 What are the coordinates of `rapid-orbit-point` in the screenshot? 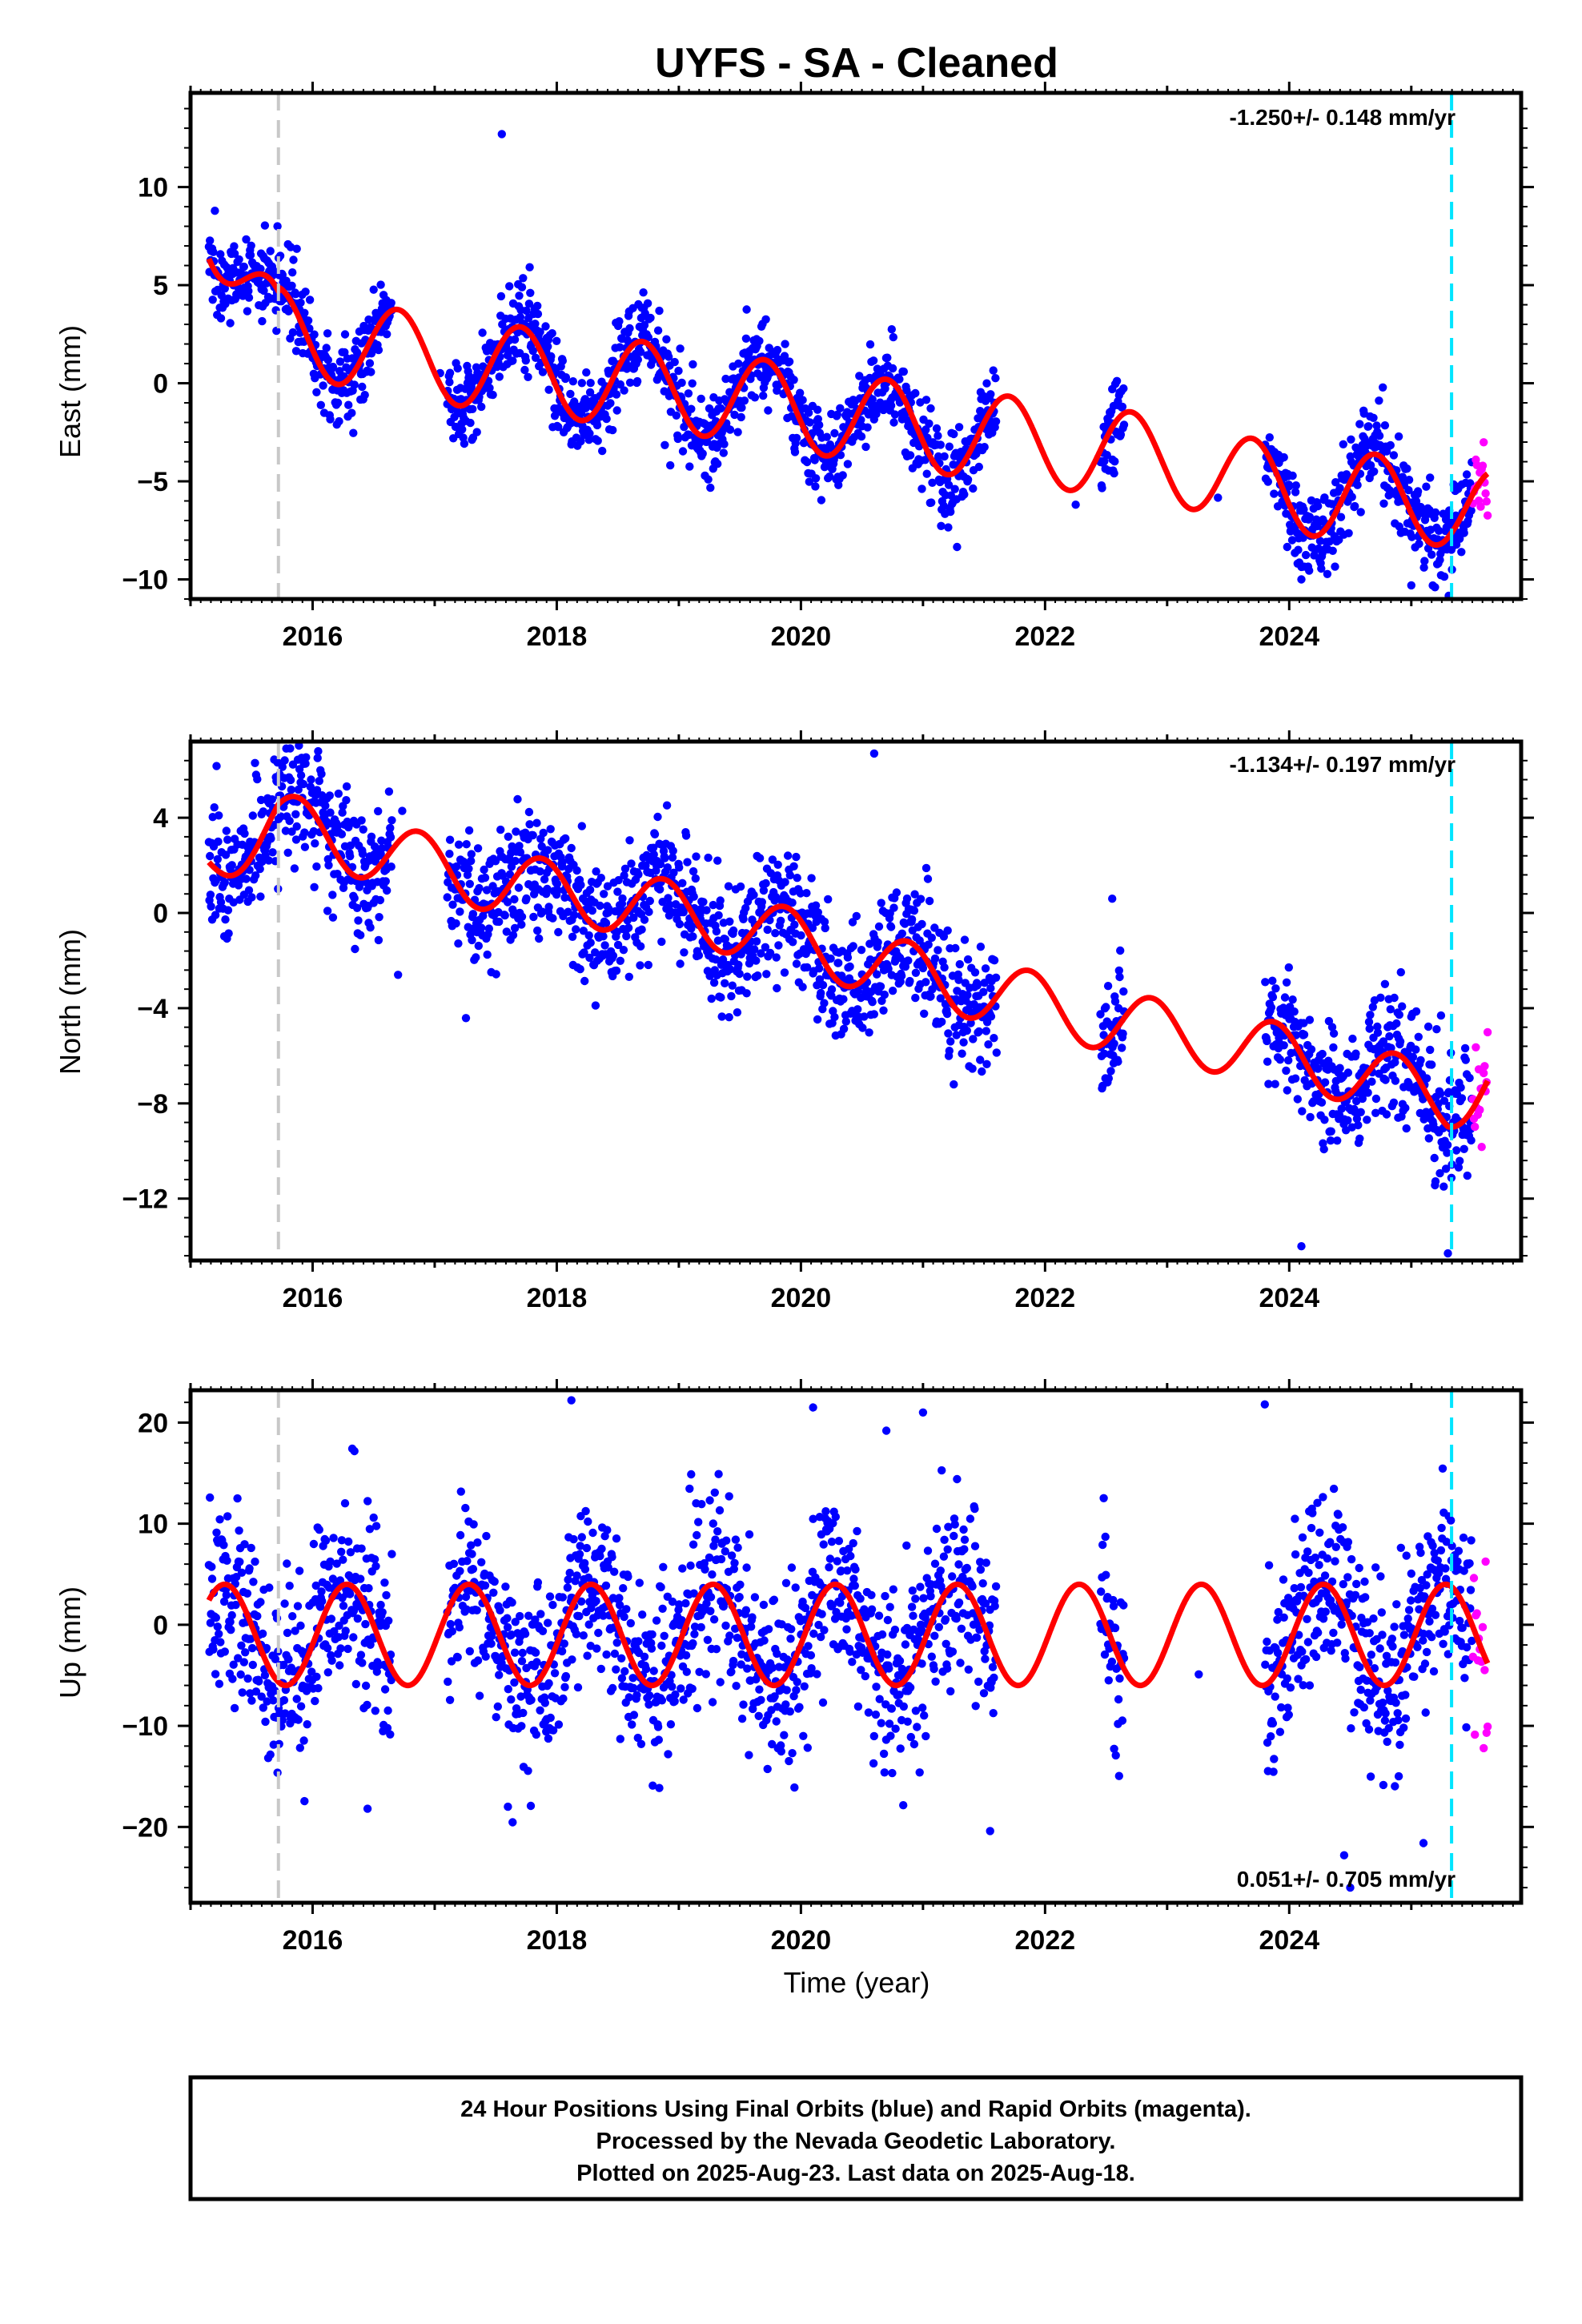 It's located at (1475, 1127).